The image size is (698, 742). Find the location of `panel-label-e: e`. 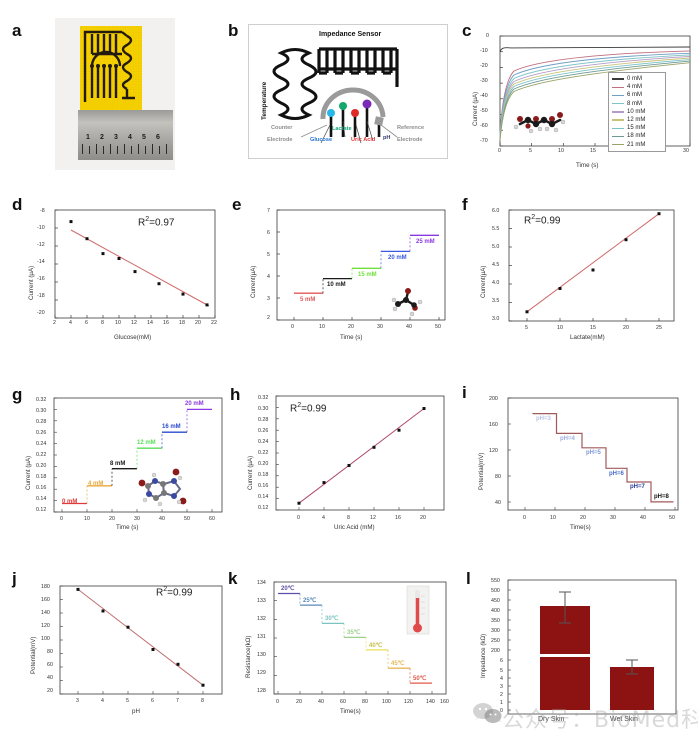

panel-label-e: e is located at coordinates (237, 204).